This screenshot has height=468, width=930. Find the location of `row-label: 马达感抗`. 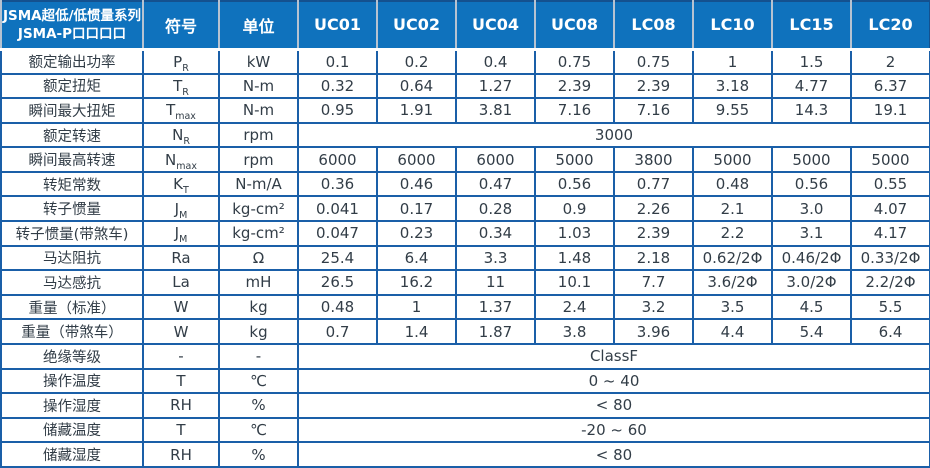

row-label: 马达感抗 is located at coordinates (72, 282).